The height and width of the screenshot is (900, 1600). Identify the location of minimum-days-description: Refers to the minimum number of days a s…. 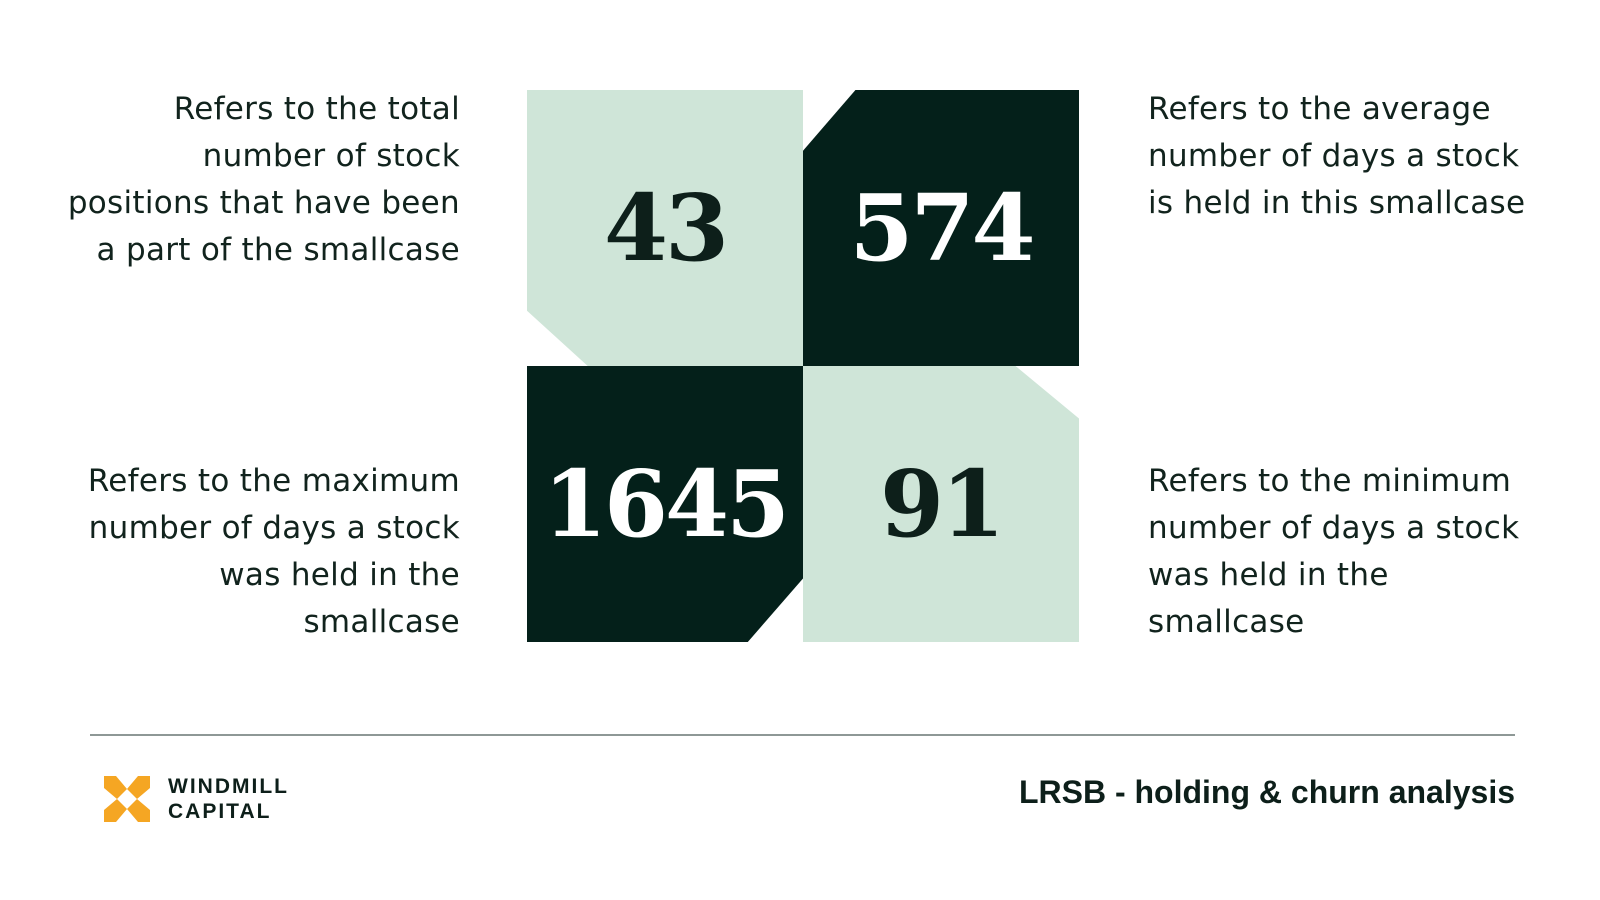
(1334, 551).